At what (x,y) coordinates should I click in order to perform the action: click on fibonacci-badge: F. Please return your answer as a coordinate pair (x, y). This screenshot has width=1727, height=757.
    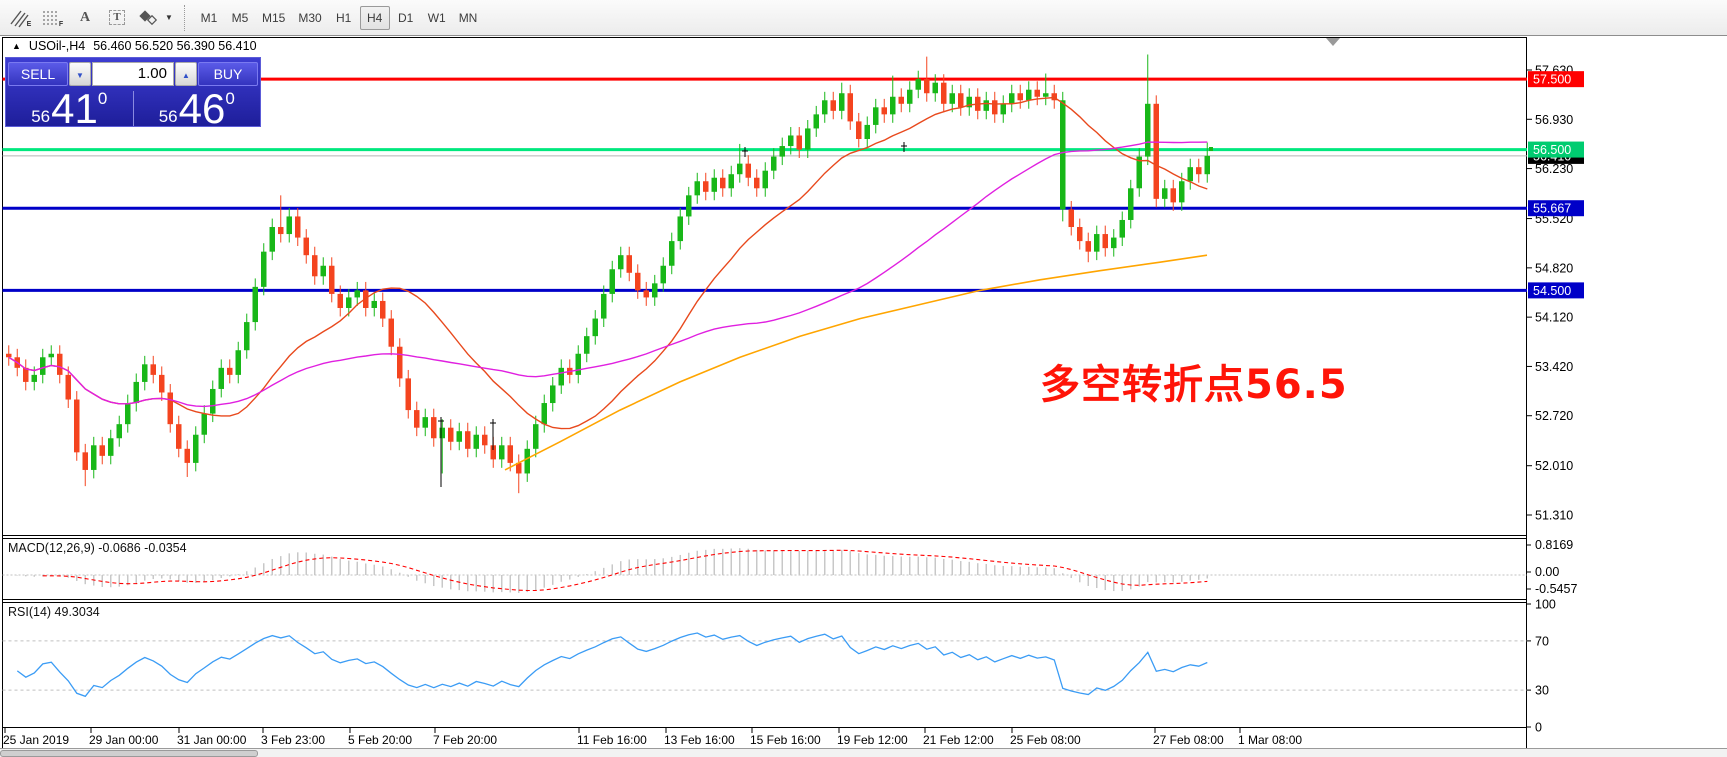
    Looking at the image, I should click on (61, 24).